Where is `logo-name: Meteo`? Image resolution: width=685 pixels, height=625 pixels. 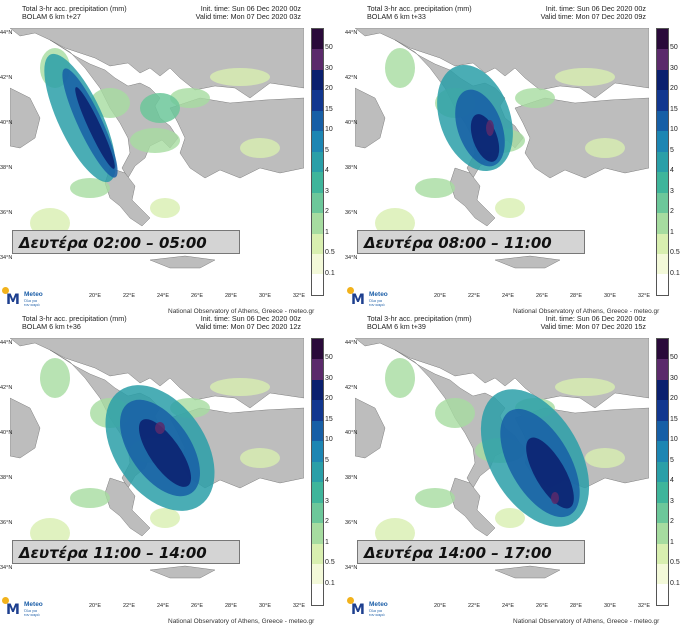 logo-name: Meteo is located at coordinates (33, 604).